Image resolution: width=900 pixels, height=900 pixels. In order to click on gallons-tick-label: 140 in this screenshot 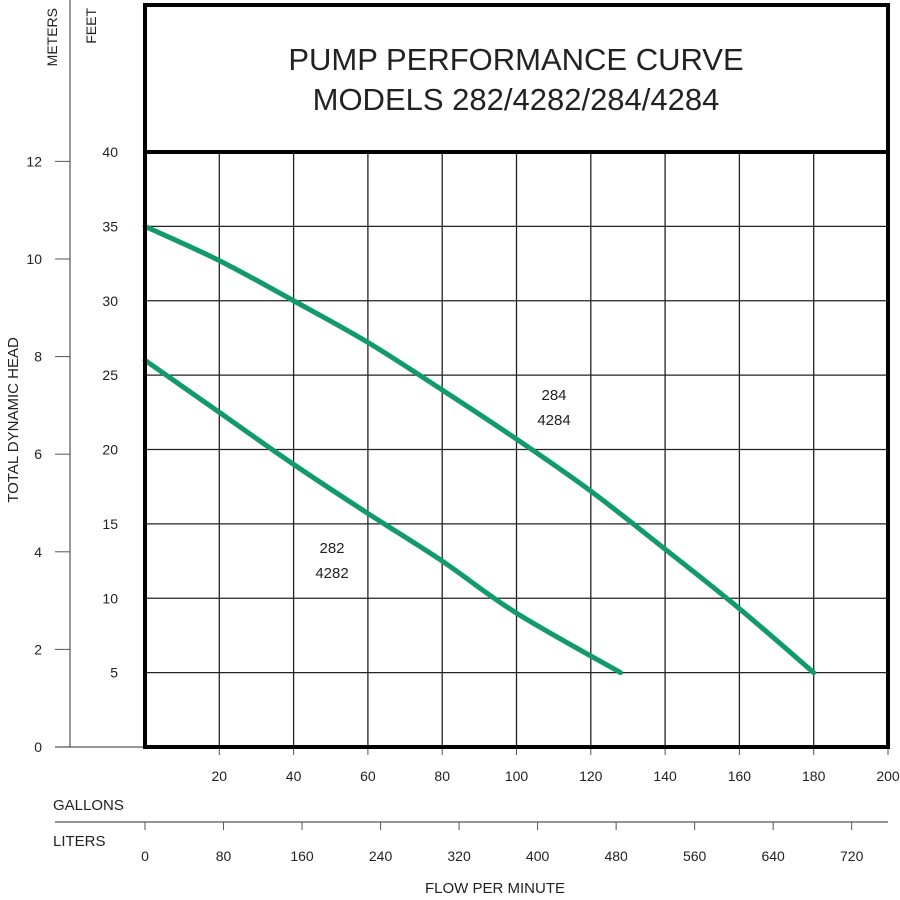, I will do `click(665, 776)`.